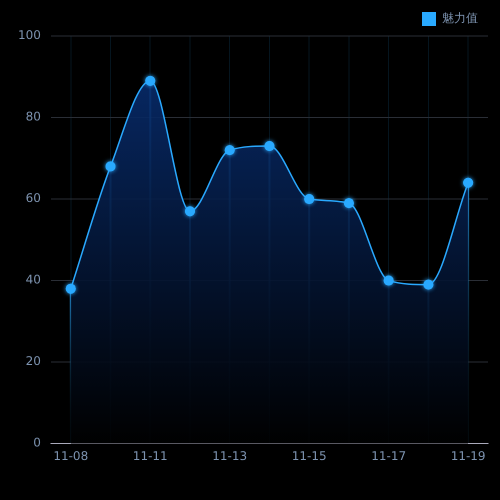 The height and width of the screenshot is (500, 500). What do you see at coordinates (33, 117) in the screenshot?
I see `y-tick-label: 80` at bounding box center [33, 117].